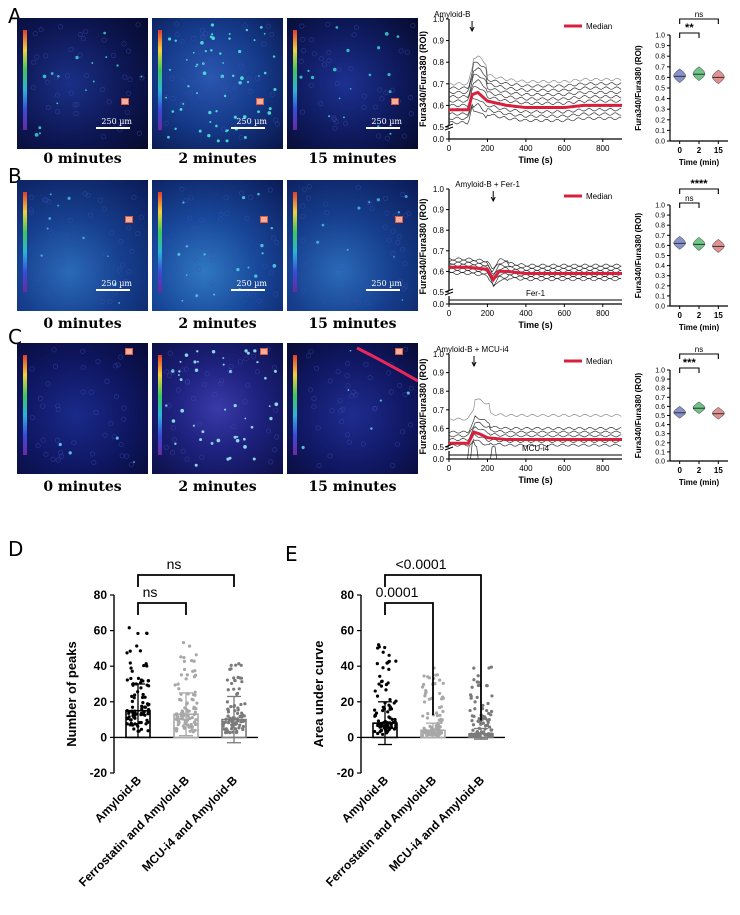 Image resolution: width=740 pixels, height=915 pixels. What do you see at coordinates (493, 199) in the screenshot?
I see `stimulus-arrow-head` at bounding box center [493, 199].